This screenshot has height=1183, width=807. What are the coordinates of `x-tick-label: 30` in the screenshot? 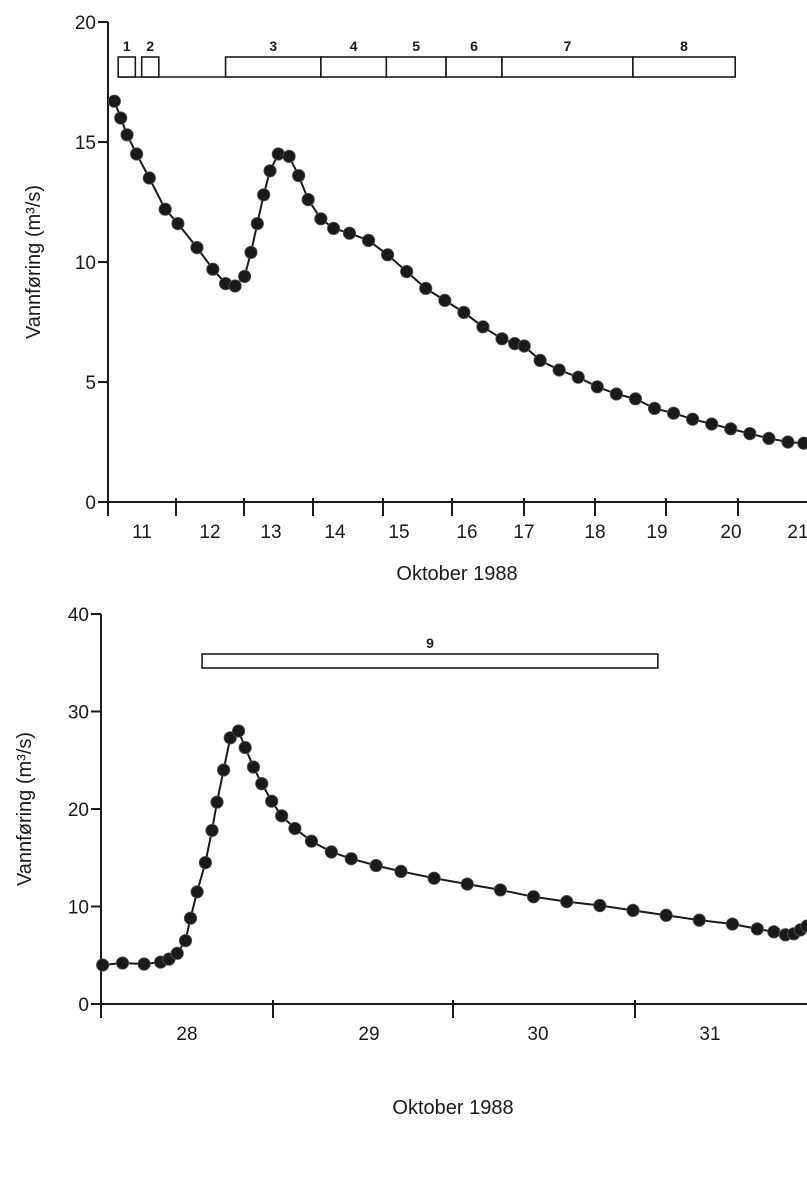 It's located at (537, 1034).